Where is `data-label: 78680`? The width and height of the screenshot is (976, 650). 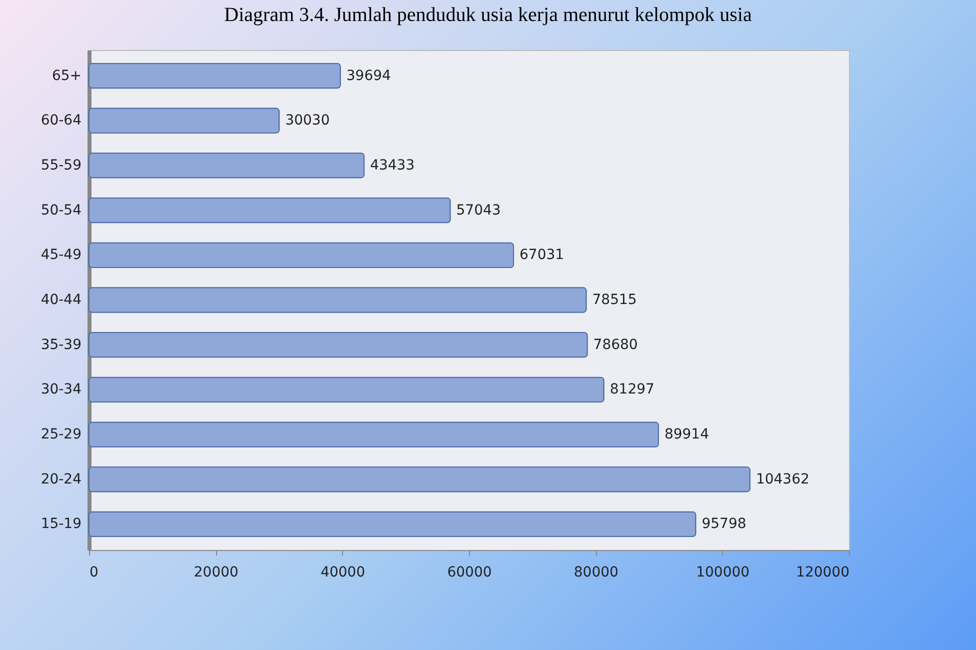
data-label: 78680 is located at coordinates (615, 344).